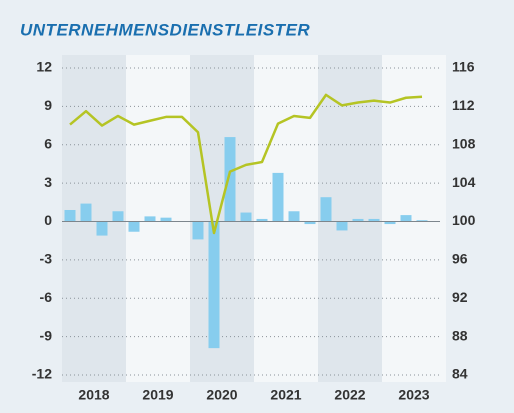 The width and height of the screenshot is (514, 413). I want to click on y2-tick-label: 88, so click(460, 335).